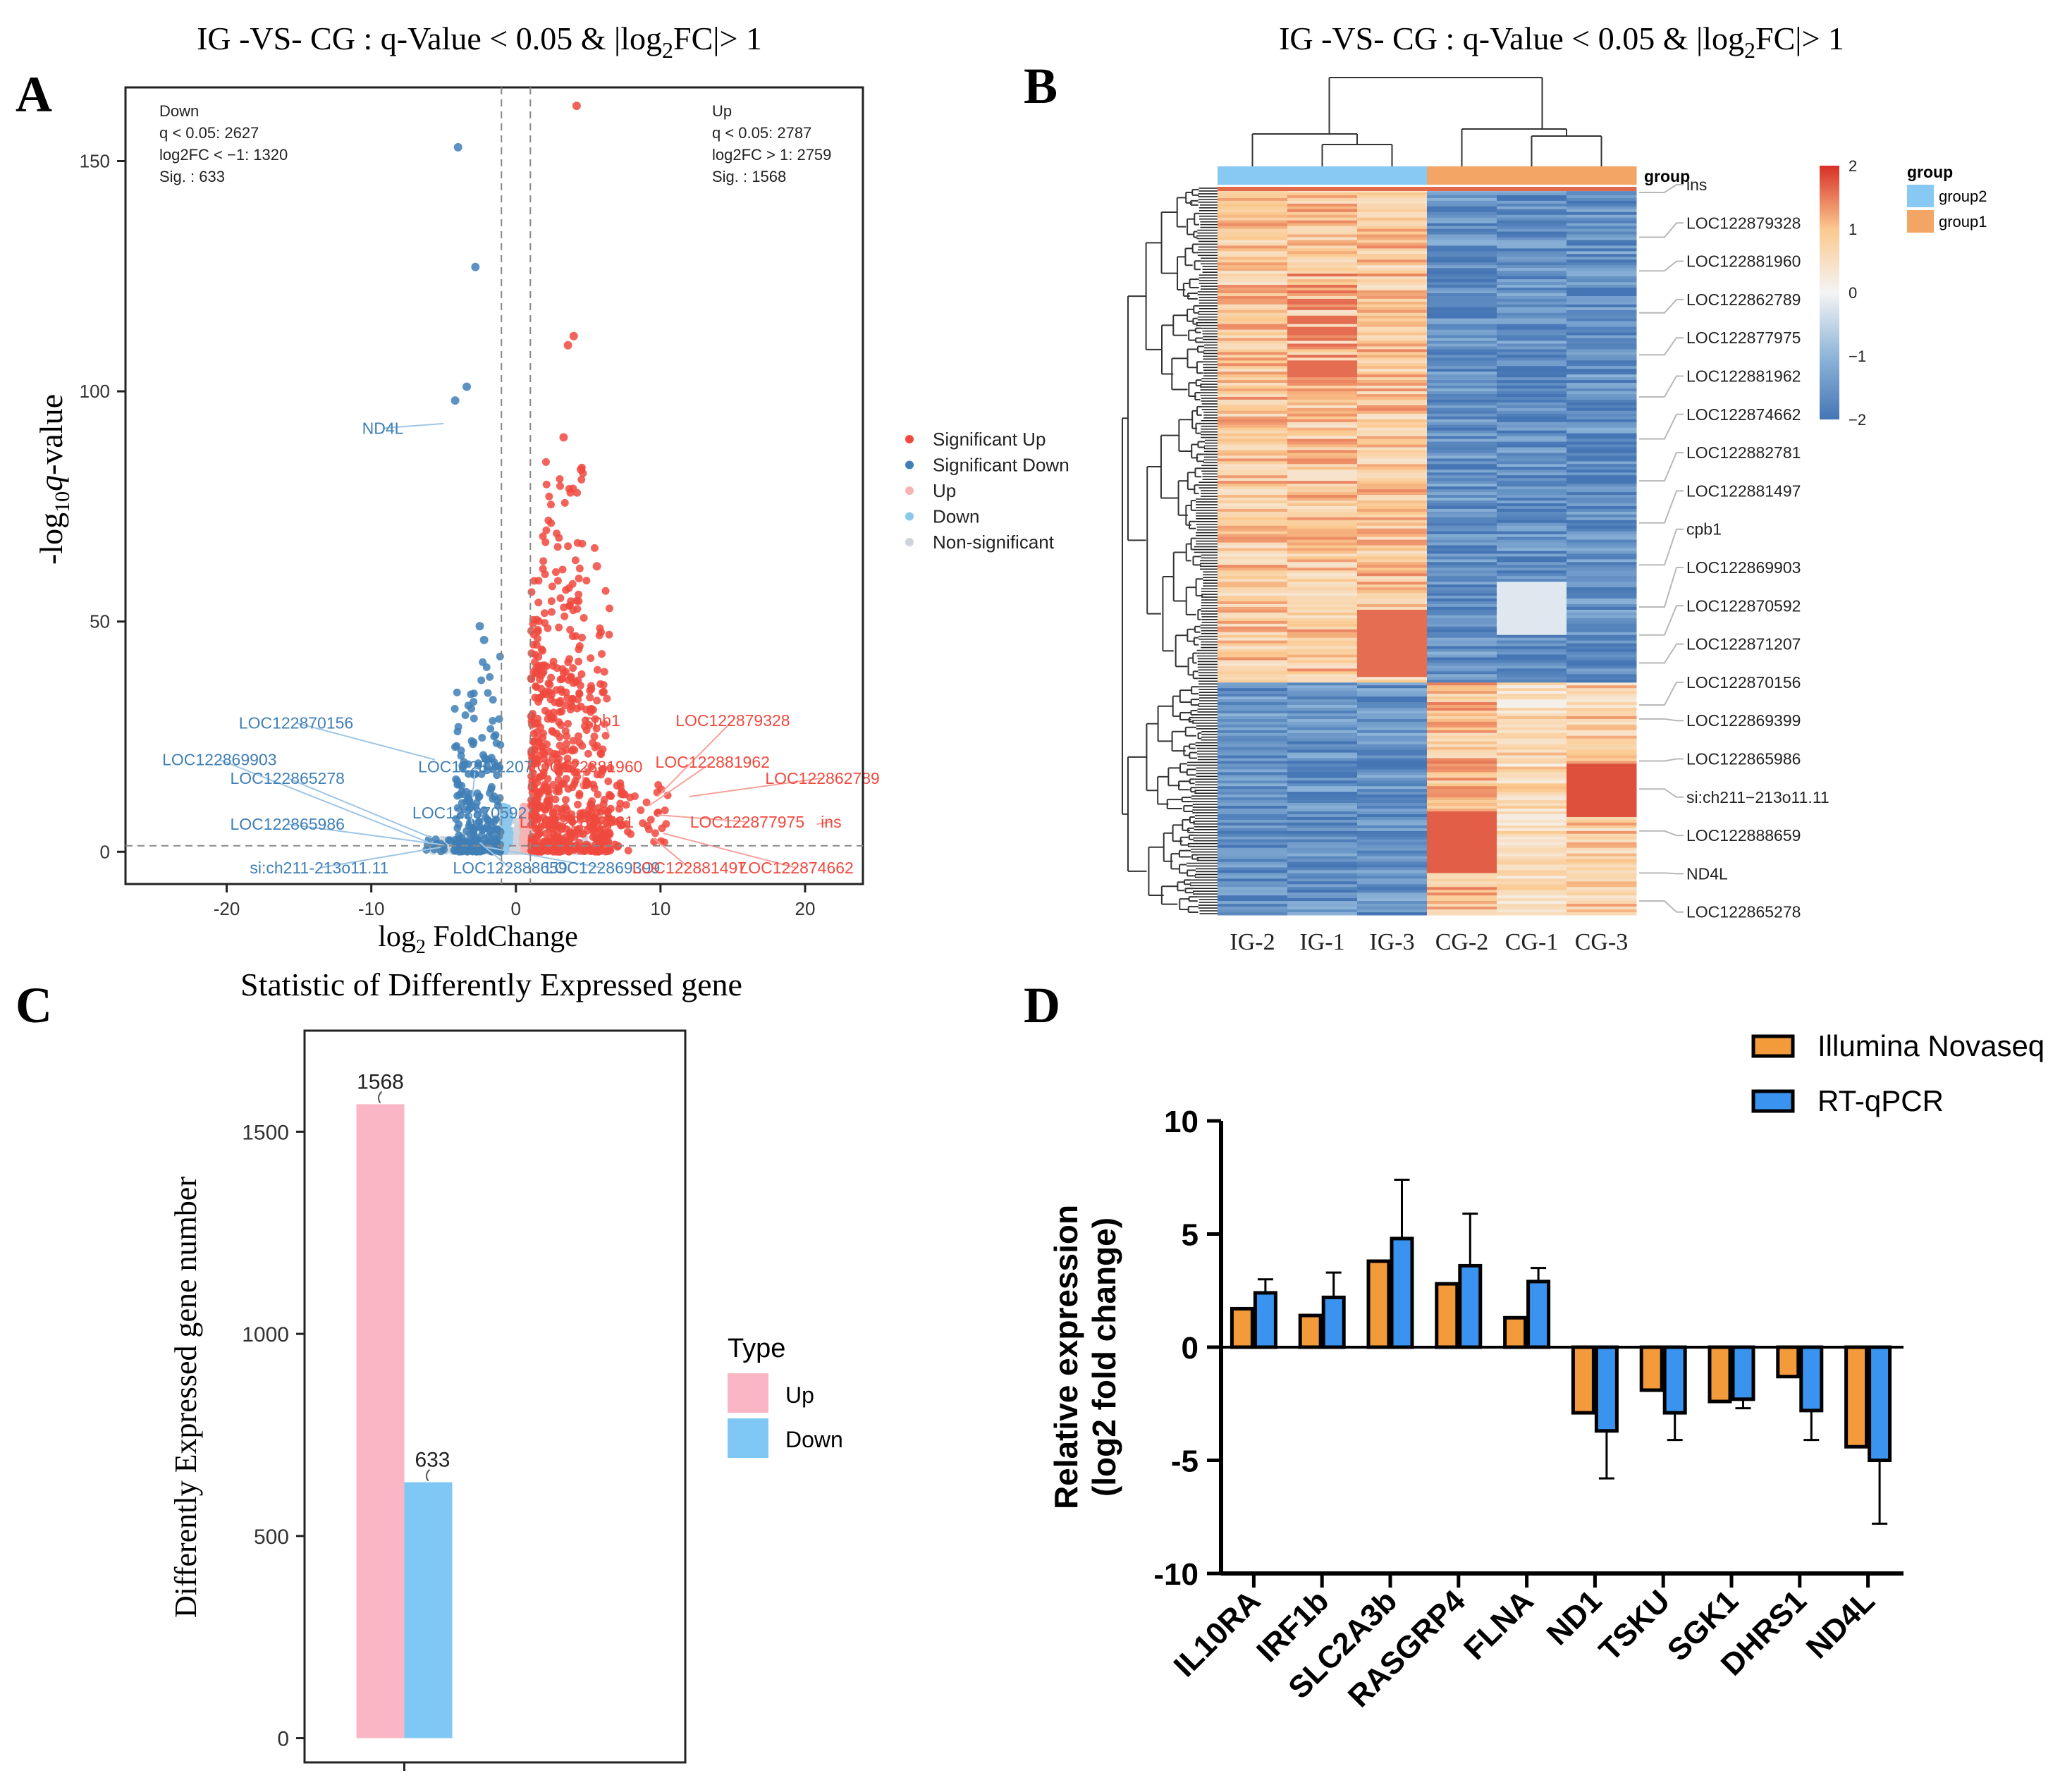  I want to click on volcano-y-tick-label: 0, so click(105, 852).